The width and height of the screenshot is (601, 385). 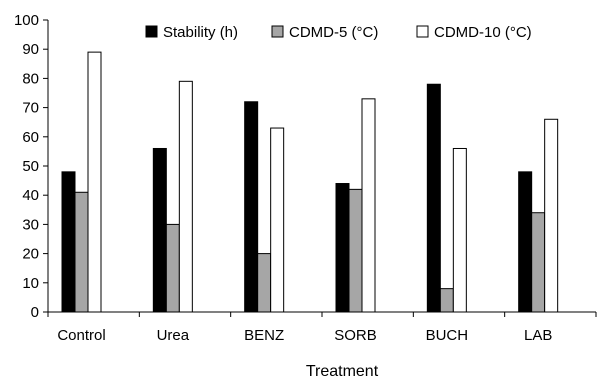 What do you see at coordinates (30, 78) in the screenshot?
I see `y-tick-label: 80` at bounding box center [30, 78].